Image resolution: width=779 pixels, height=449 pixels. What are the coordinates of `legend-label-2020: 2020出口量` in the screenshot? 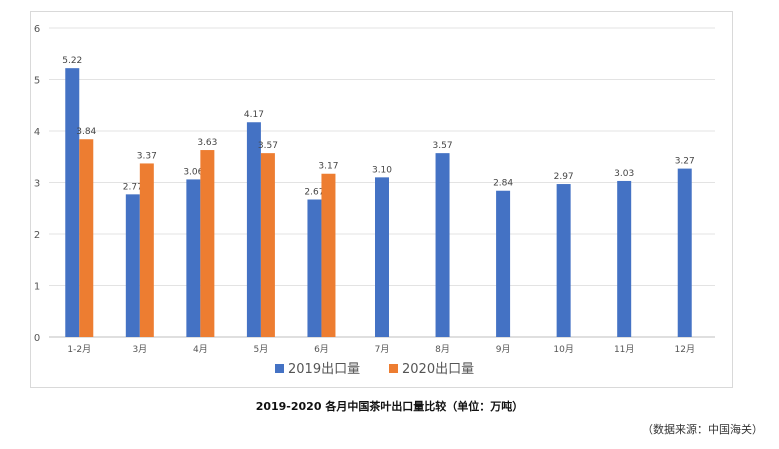 It's located at (438, 369).